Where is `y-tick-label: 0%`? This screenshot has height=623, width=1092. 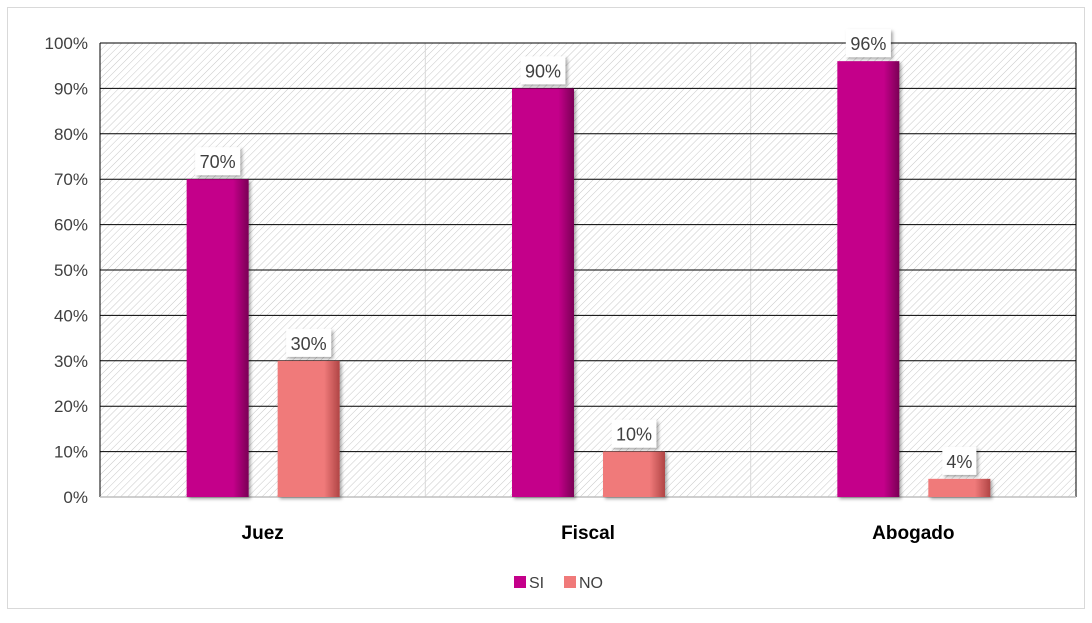 y-tick-label: 0% is located at coordinates (75, 497).